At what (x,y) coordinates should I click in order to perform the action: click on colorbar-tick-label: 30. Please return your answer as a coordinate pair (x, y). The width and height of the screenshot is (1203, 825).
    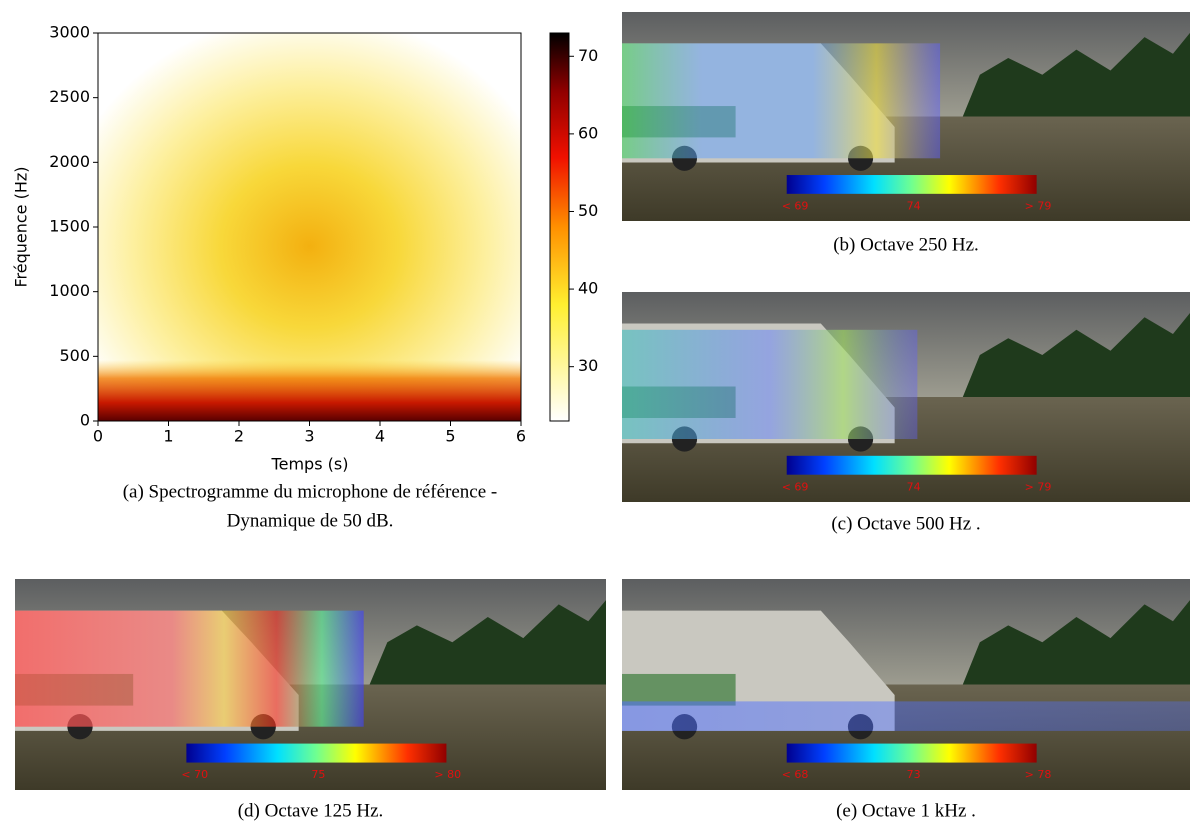
    Looking at the image, I should click on (588, 365).